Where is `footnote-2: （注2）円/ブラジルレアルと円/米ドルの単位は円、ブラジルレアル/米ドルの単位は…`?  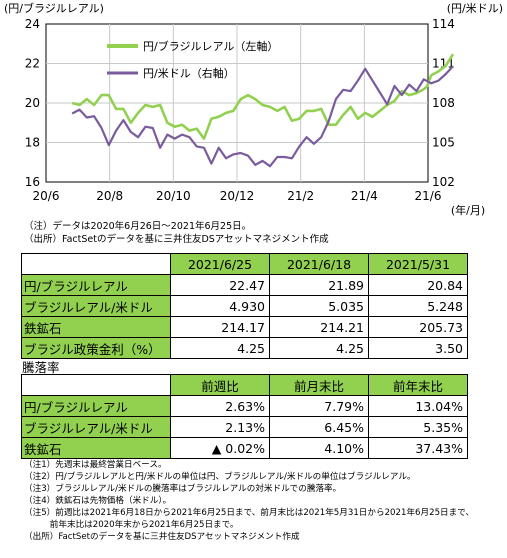
footnote-2: （注2）円/ブラジルレアルと円/米ドルの単位は円、ブラジルレアル/米ドルの単位は… is located at coordinates (220, 477).